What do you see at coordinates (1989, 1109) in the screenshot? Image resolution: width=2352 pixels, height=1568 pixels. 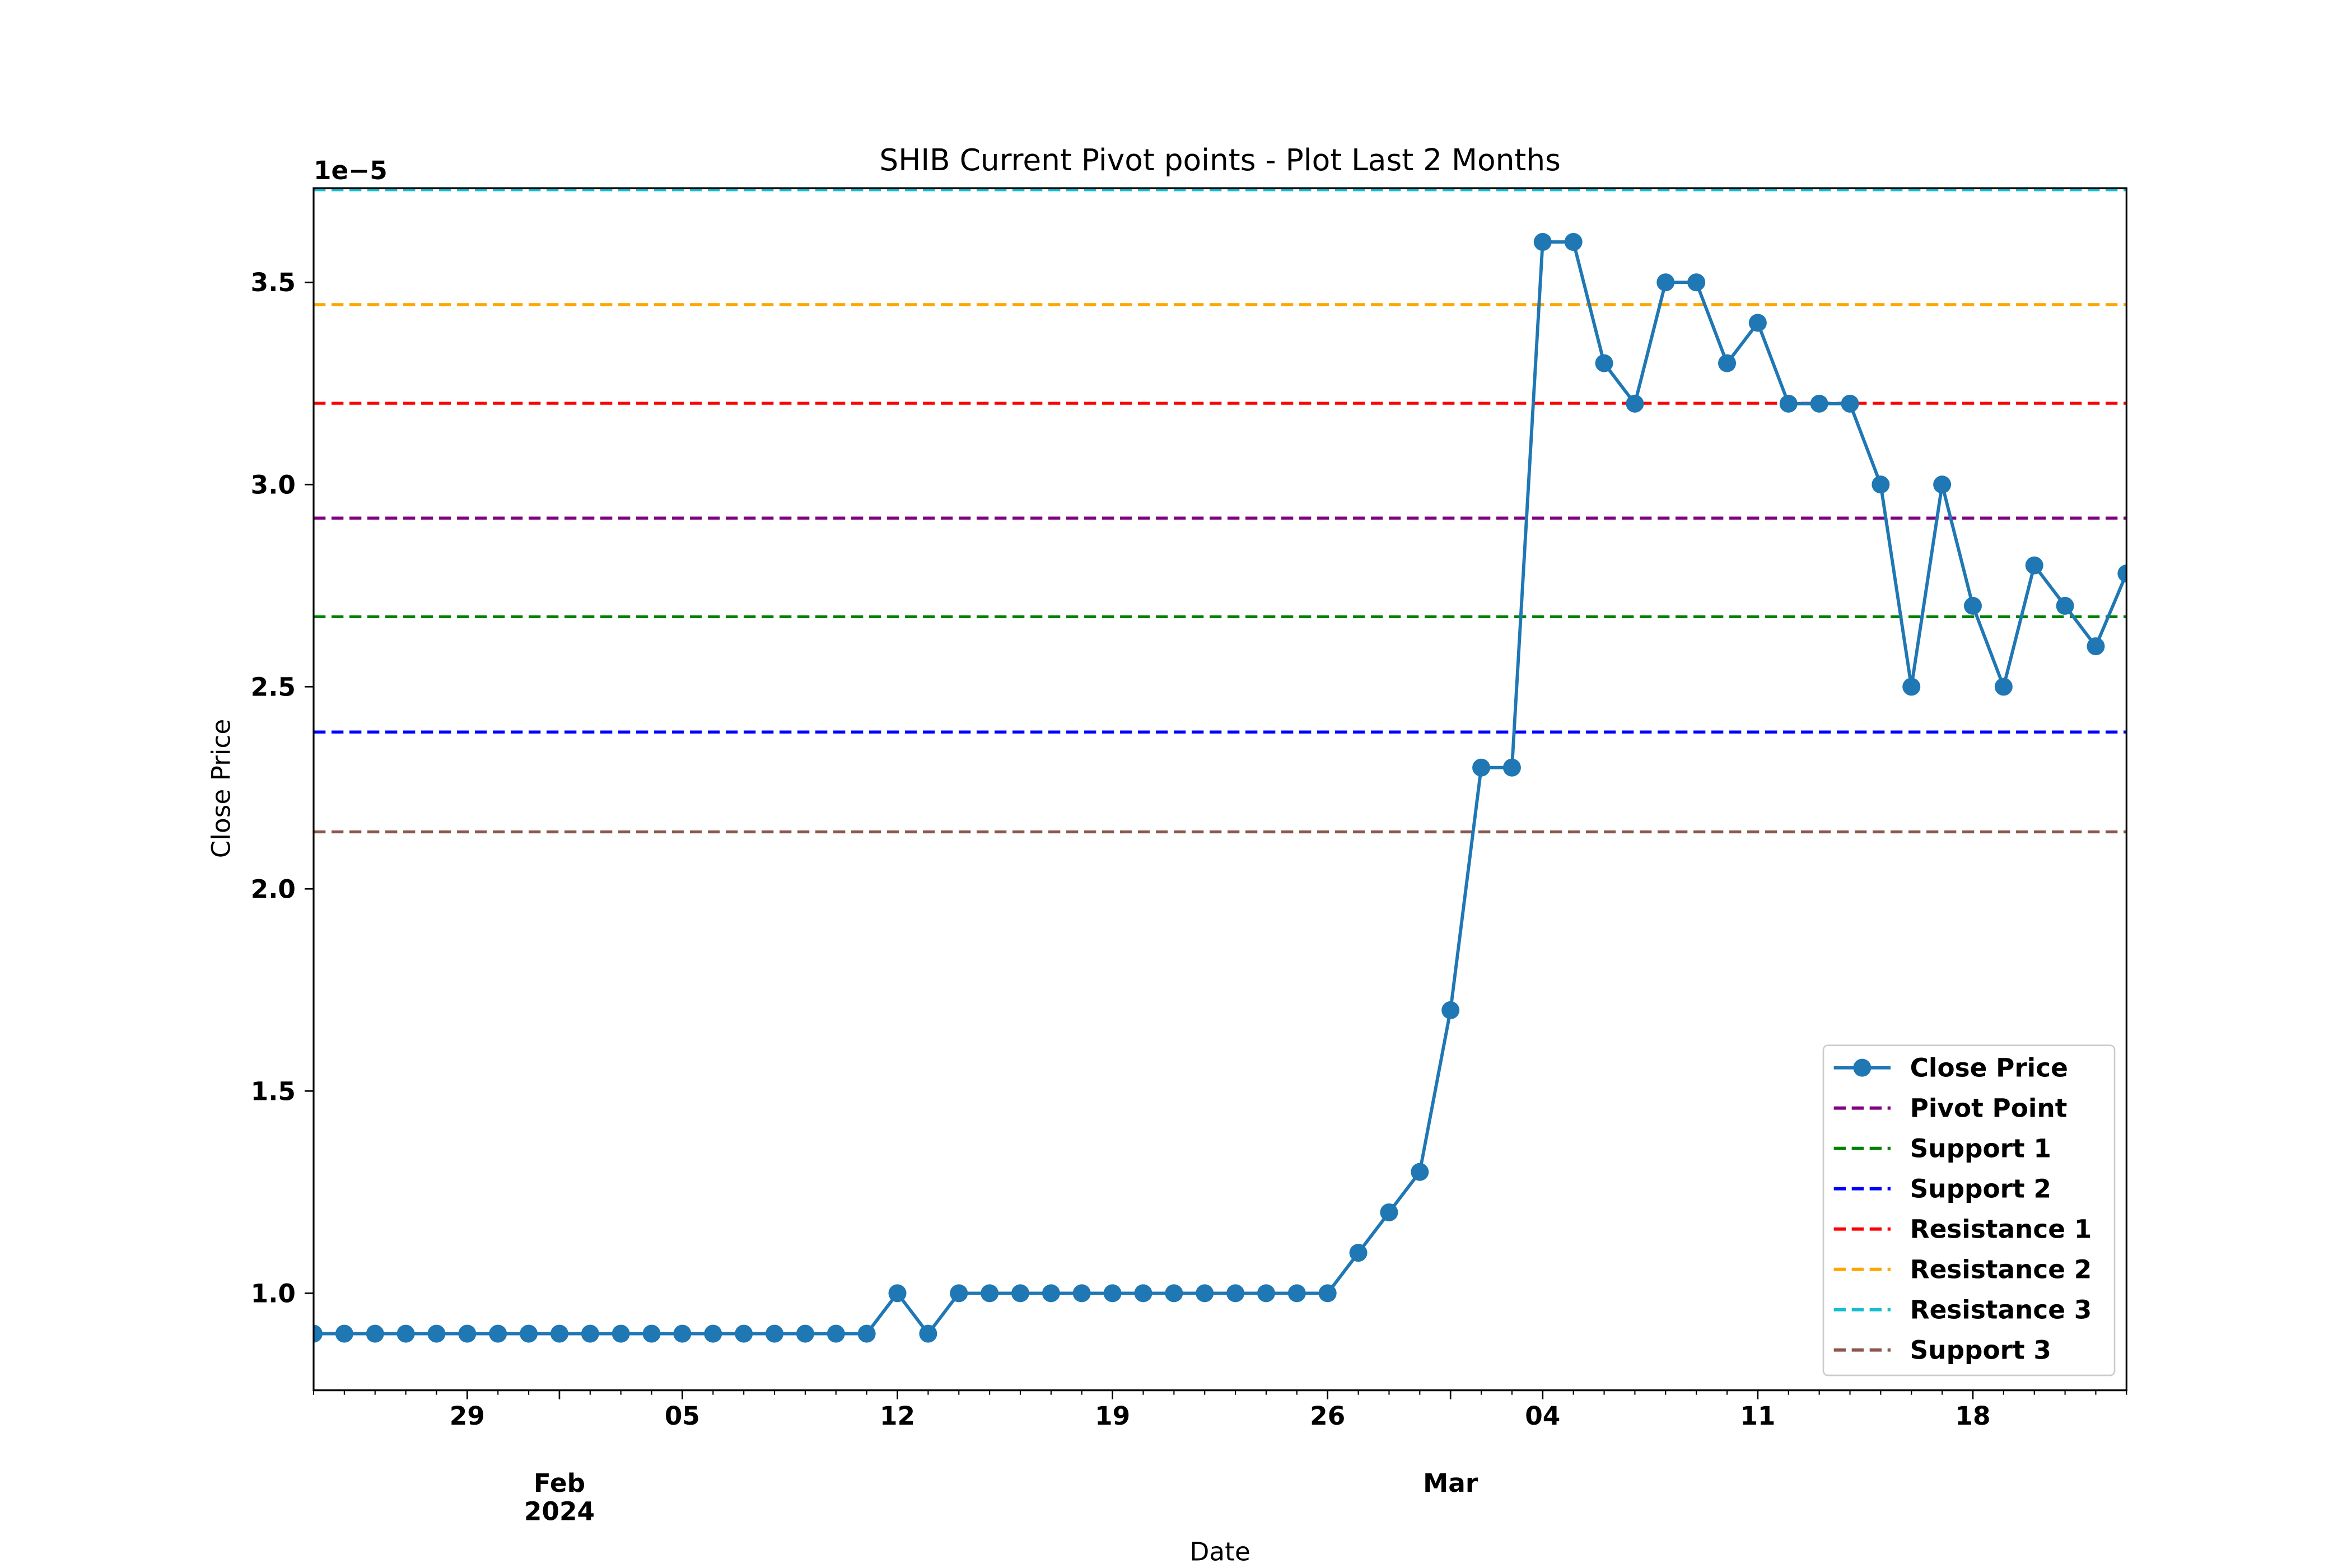 I see `legend-label: Pivot Point` at bounding box center [1989, 1109].